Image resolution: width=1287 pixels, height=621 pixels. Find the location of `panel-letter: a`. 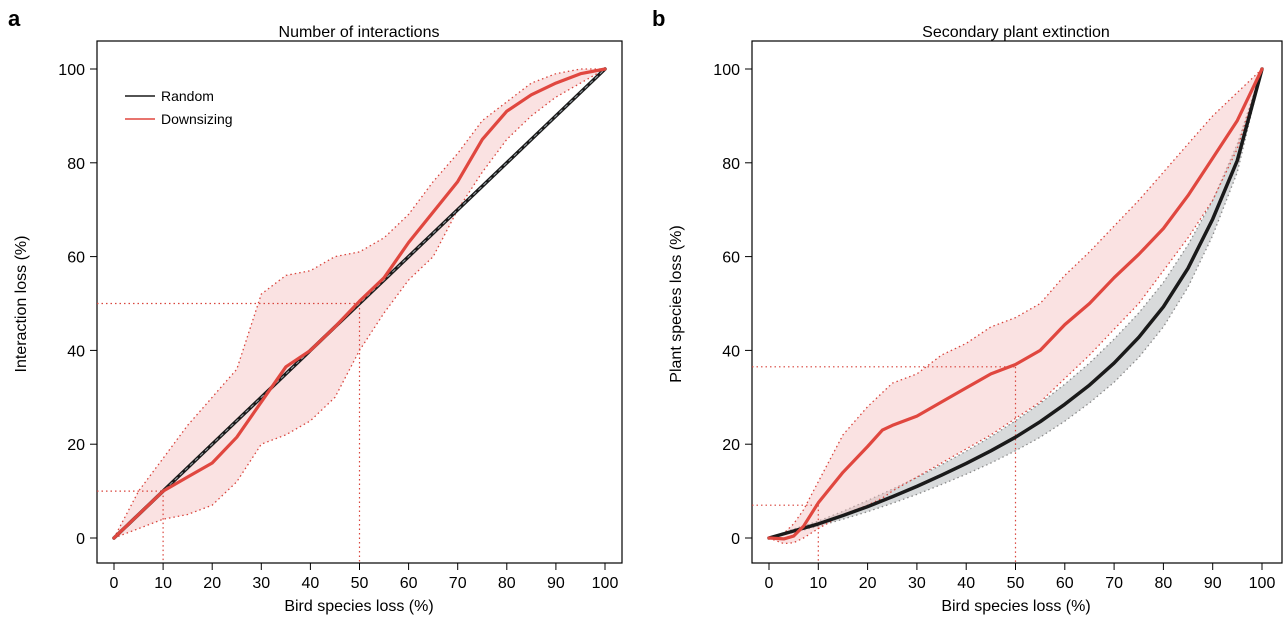

panel-letter: a is located at coordinates (14, 18).